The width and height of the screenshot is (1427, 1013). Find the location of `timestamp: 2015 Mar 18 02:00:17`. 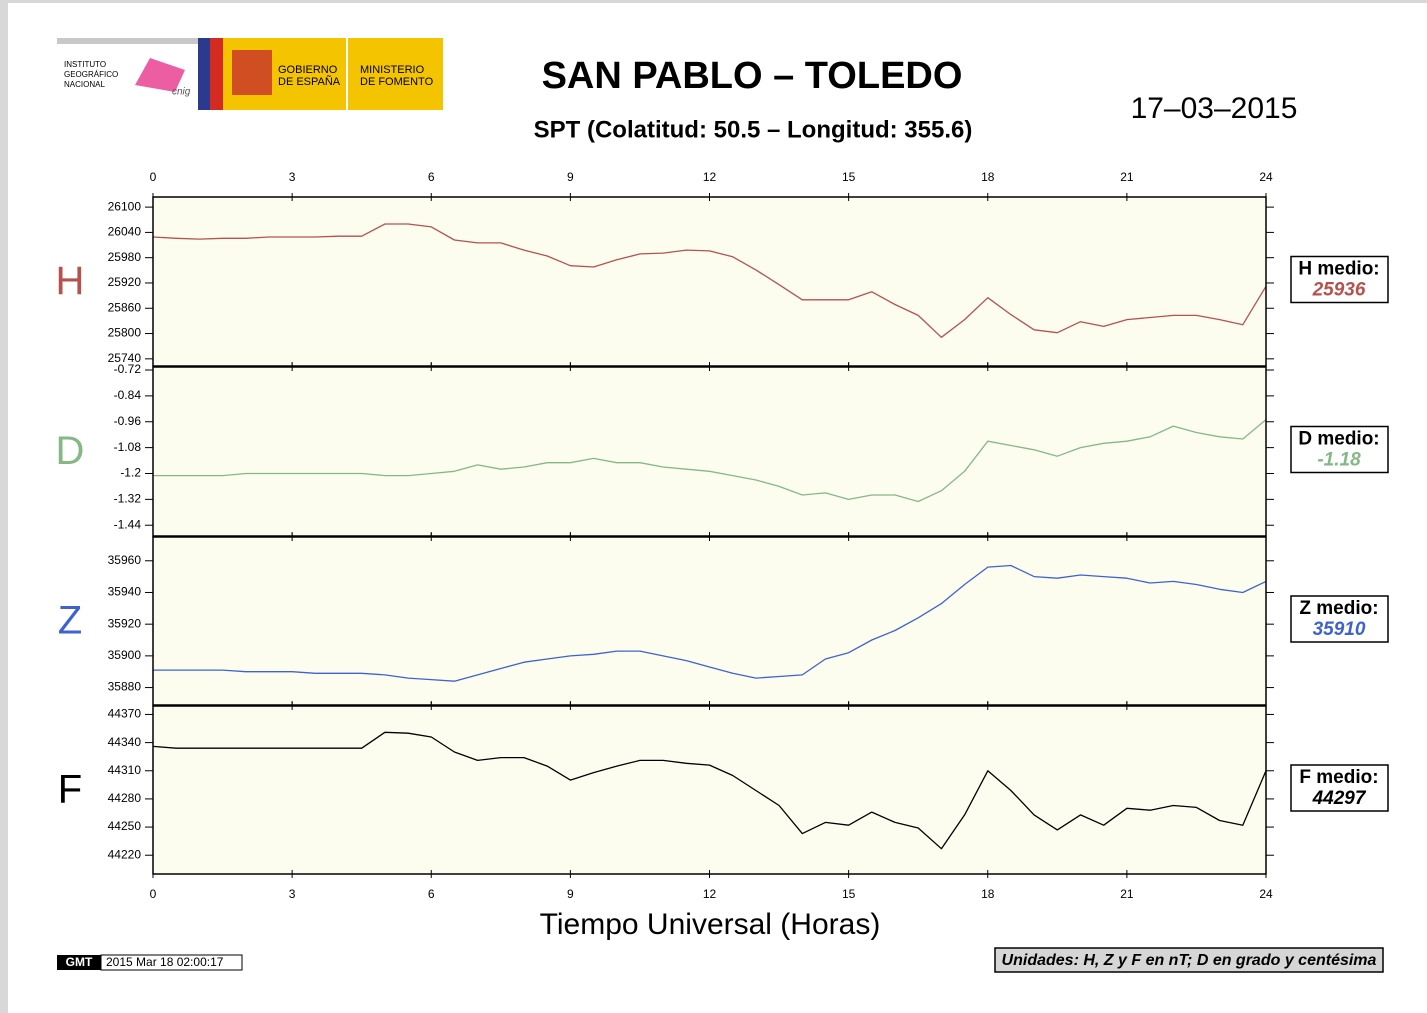

timestamp: 2015 Mar 18 02:00:17 is located at coordinates (165, 962).